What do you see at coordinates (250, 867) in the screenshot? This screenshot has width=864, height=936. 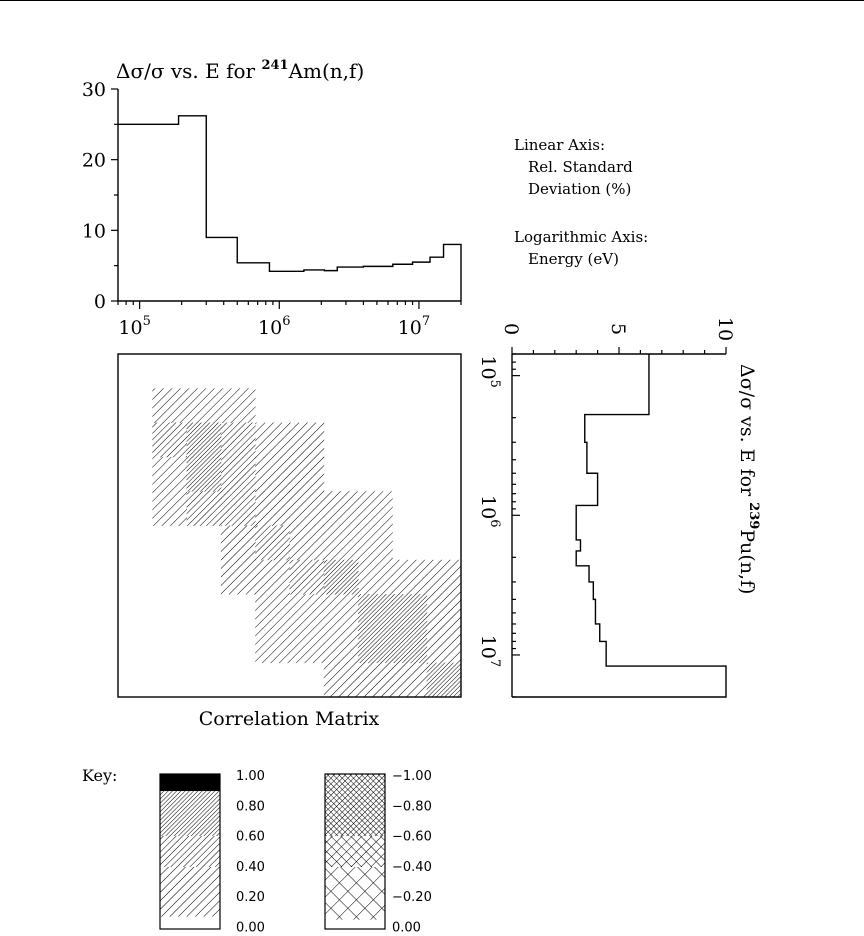 I see `key-positive-label: 0.40` at bounding box center [250, 867].